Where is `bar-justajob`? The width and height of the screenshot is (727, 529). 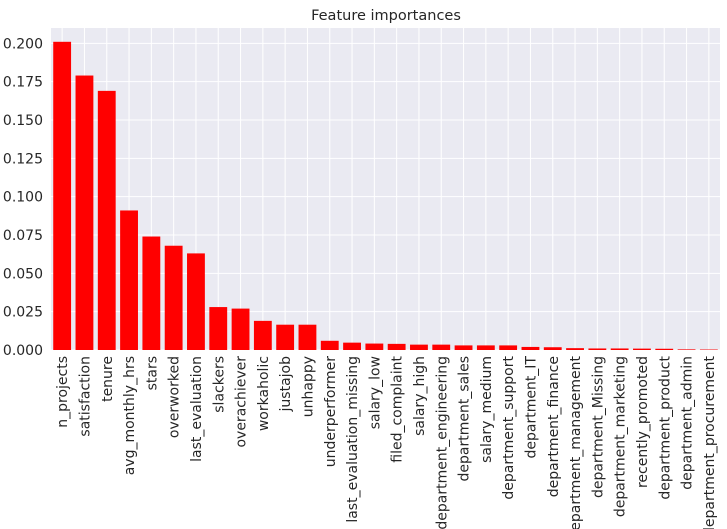 bar-justajob is located at coordinates (285, 337).